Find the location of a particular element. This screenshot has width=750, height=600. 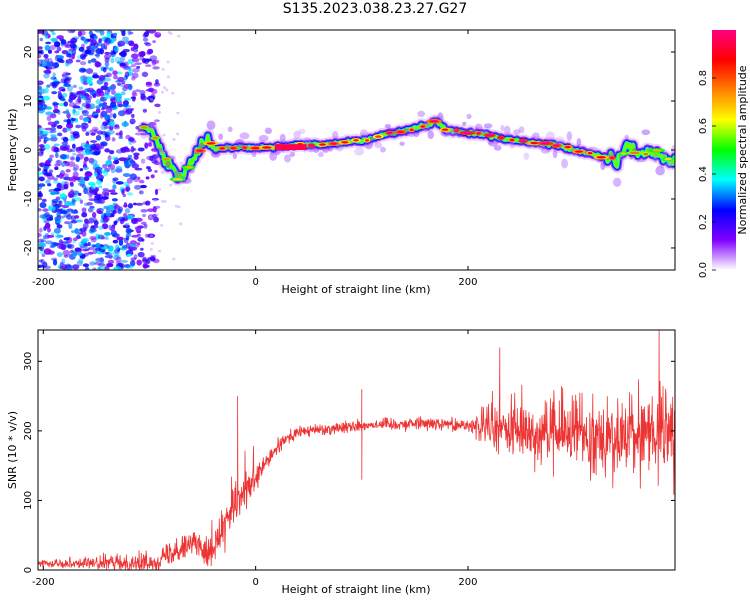

colorbar-label: Normalized spectral amplitude is located at coordinates (742, 149).